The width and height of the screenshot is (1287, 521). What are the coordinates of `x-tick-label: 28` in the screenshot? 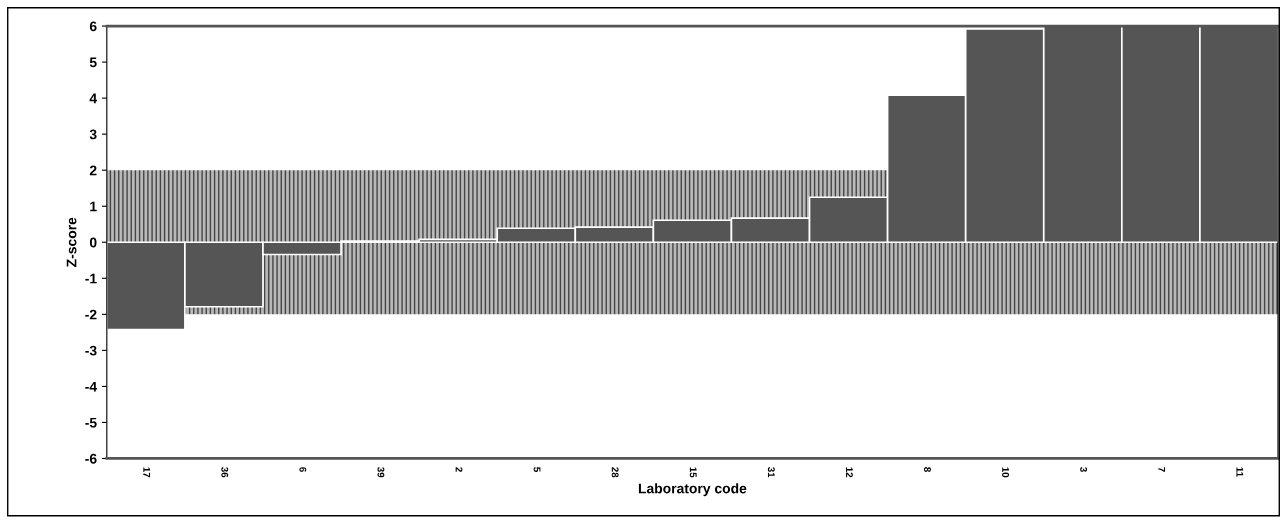 It's located at (615, 472).